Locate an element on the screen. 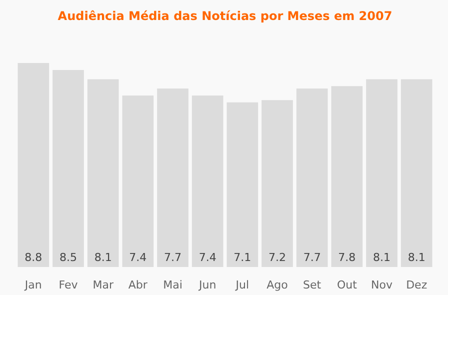 The height and width of the screenshot is (341, 451). x-tick-label: Jun is located at coordinates (207, 285).